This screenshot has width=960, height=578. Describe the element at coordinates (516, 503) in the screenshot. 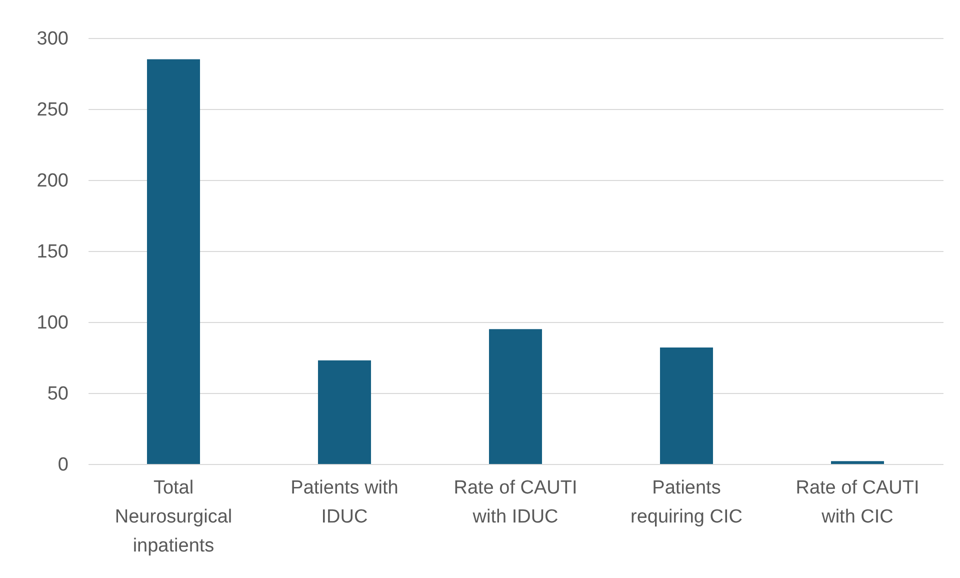

I see `x-tick-label: Rate of CAUTI with IDUC` at that location.